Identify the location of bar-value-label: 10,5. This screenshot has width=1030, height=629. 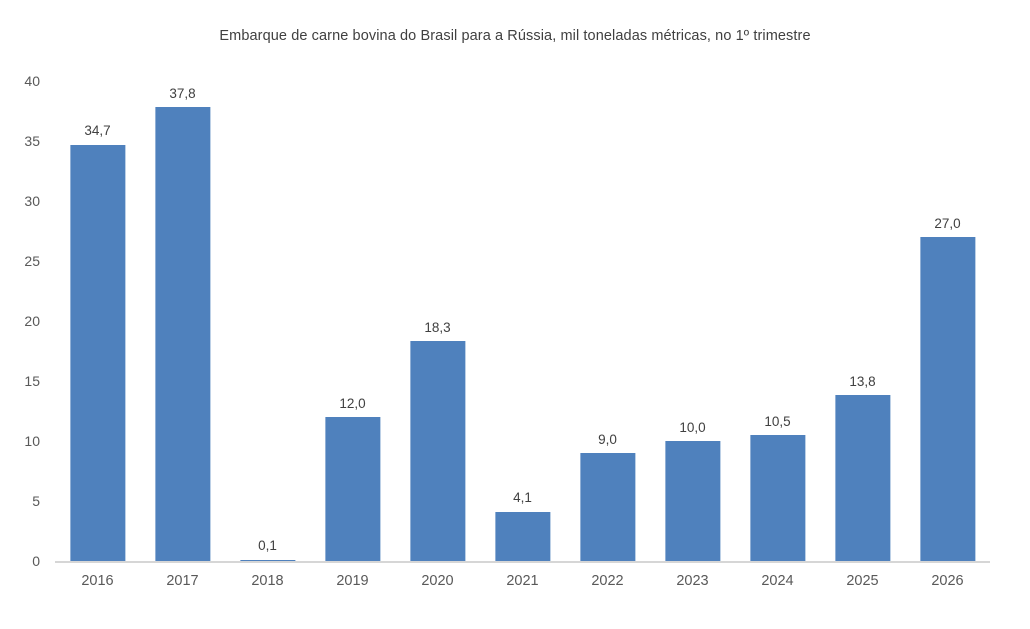
(777, 421).